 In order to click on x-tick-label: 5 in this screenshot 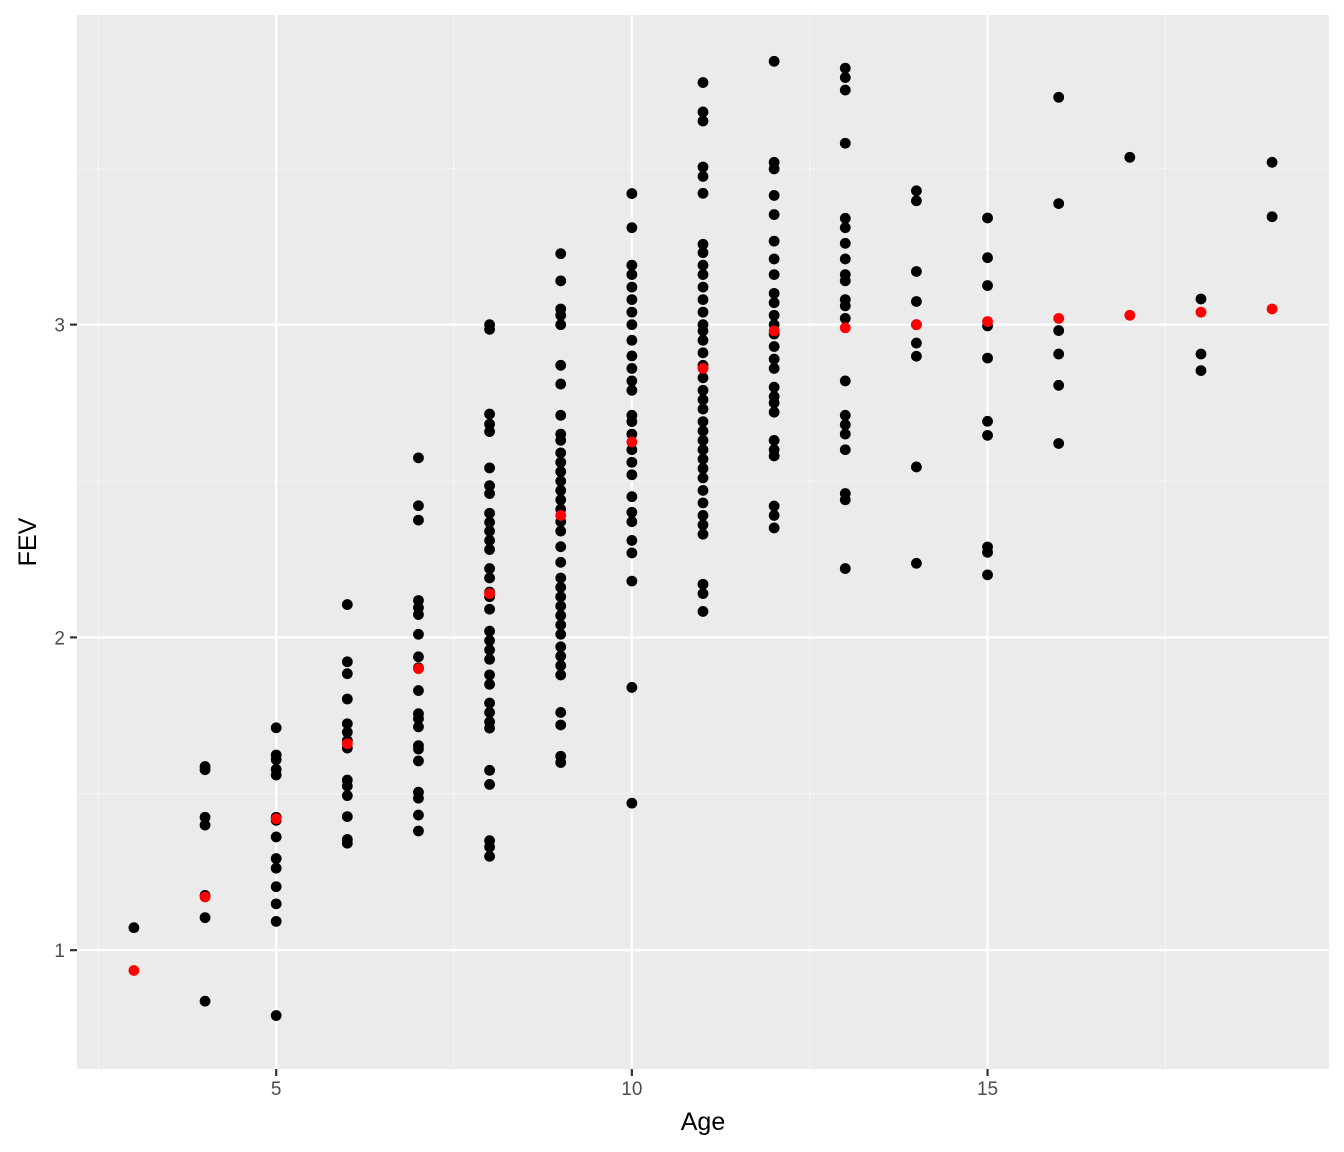, I will do `click(276, 1089)`.